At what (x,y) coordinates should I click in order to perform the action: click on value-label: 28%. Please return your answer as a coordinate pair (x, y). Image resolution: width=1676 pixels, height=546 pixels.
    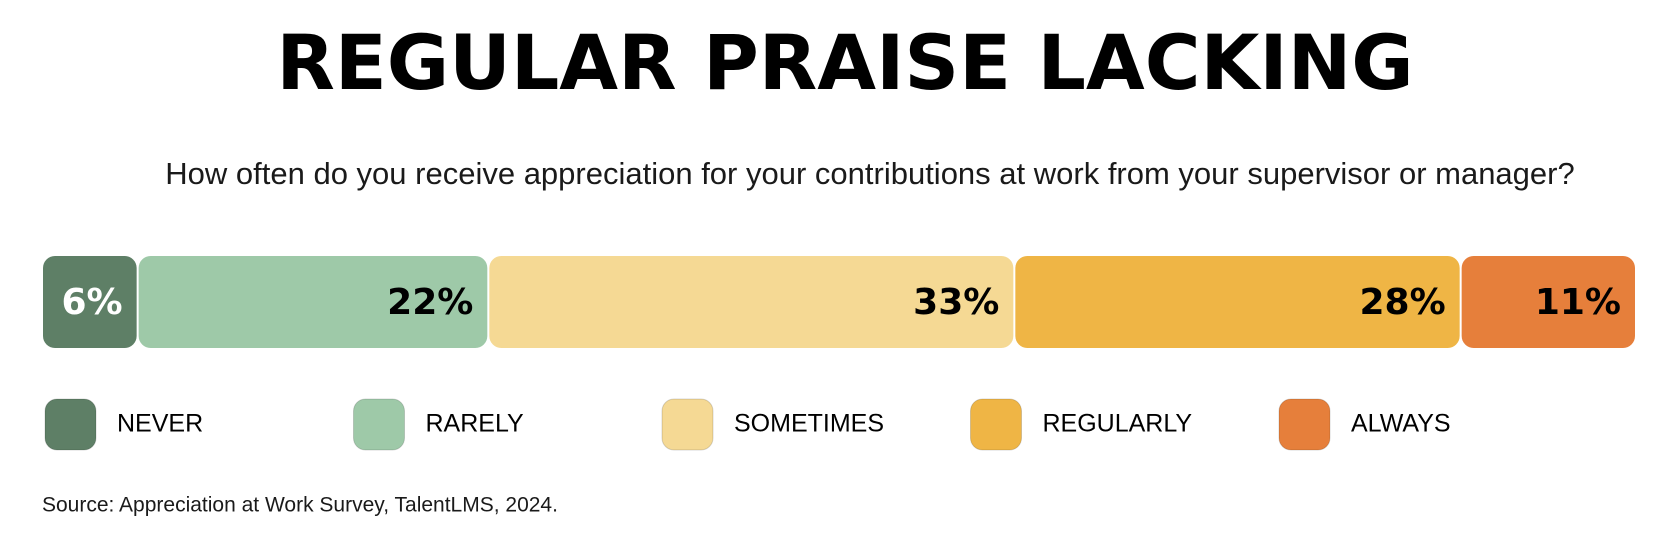
    Looking at the image, I should click on (1402, 302).